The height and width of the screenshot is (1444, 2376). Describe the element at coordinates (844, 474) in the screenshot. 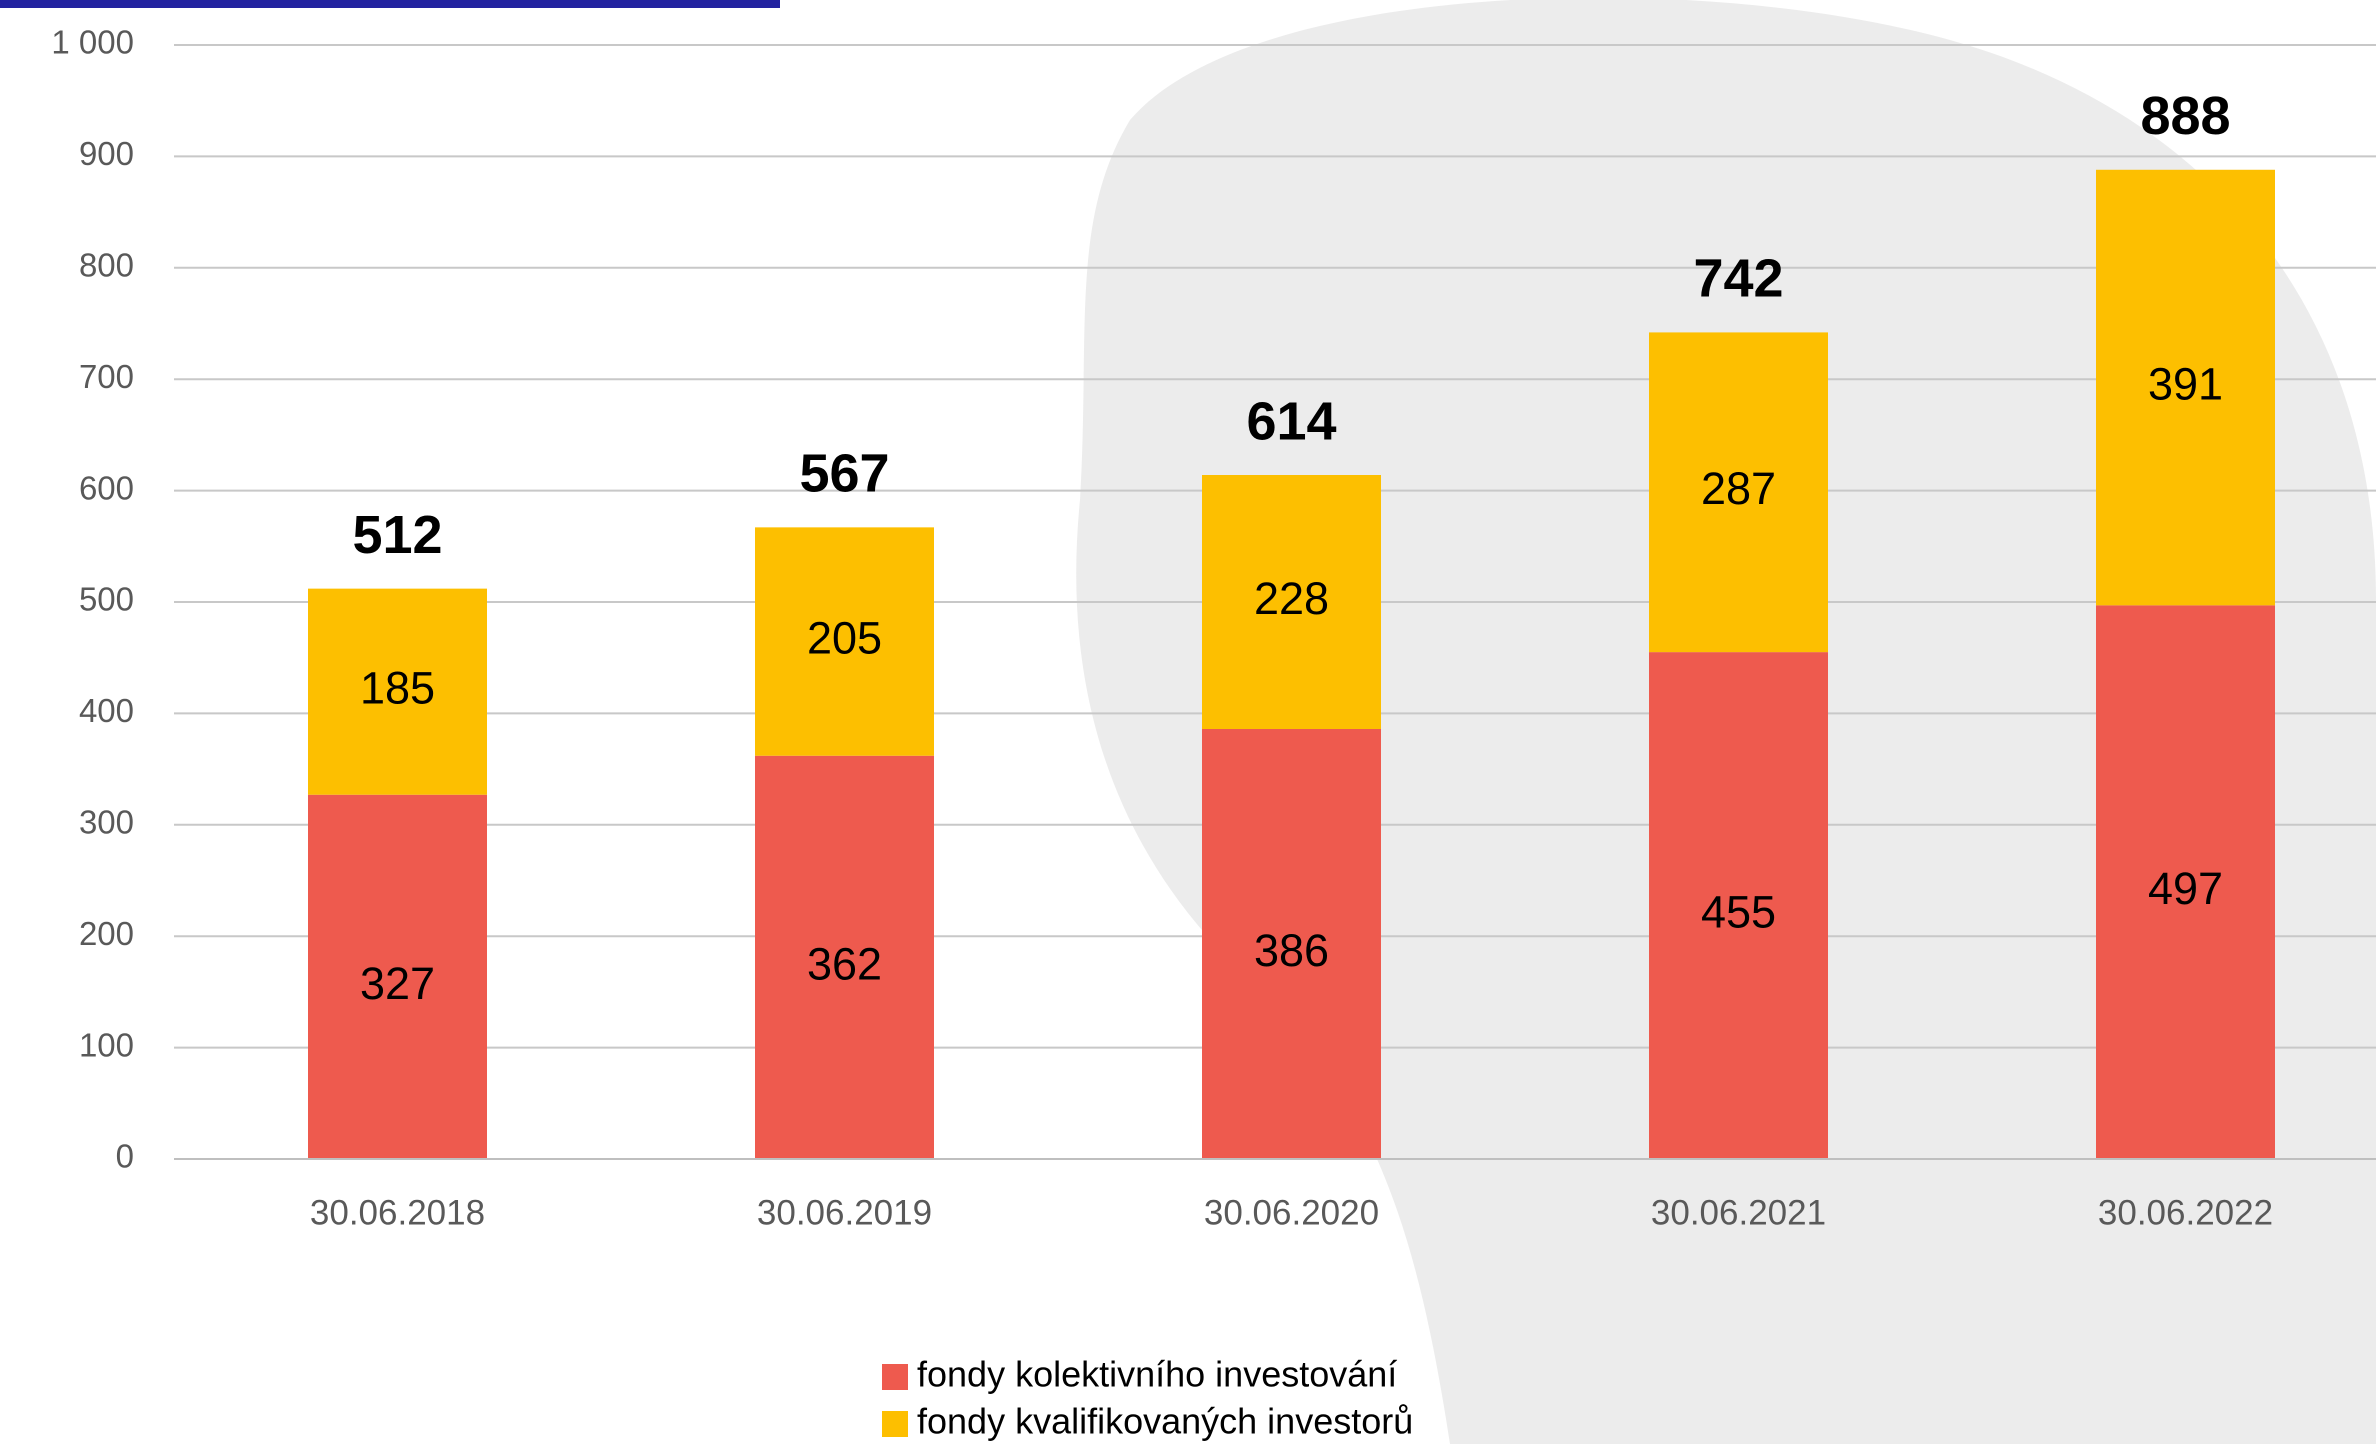

I see `total-label: 567` at that location.